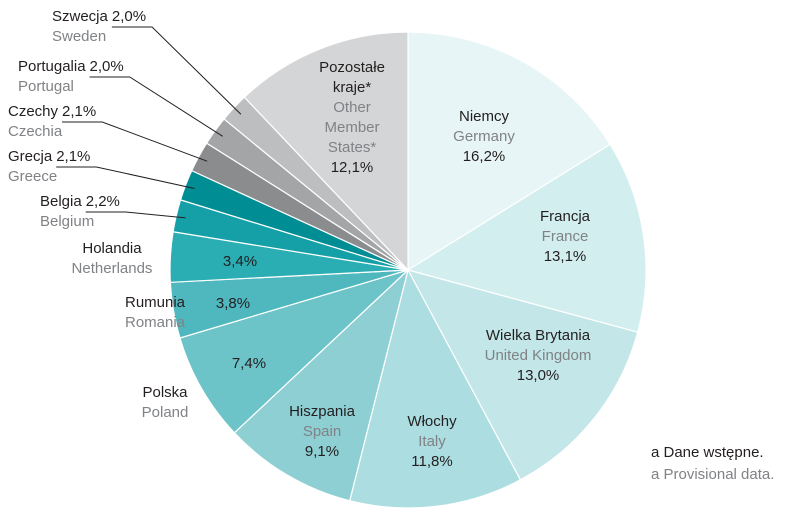 This screenshot has height=511, width=806. Describe the element at coordinates (33, 176) in the screenshot. I see `category-label-en: Greece` at that location.